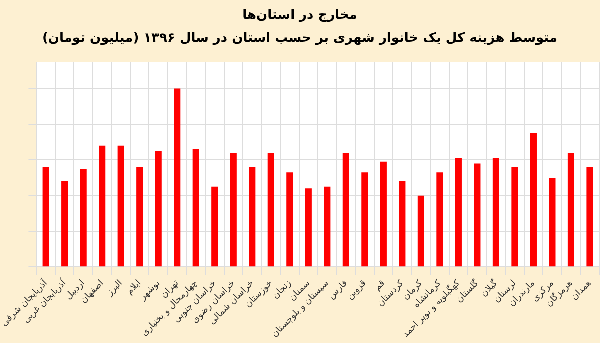  Describe the element at coordinates (300, 38) in the screenshot. I see `chart-subtitle: متوسط هزینه کل یک خانوار شهری بر حسب استان در سال ۱۳۹۶ (میلیون تومان)` at that location.